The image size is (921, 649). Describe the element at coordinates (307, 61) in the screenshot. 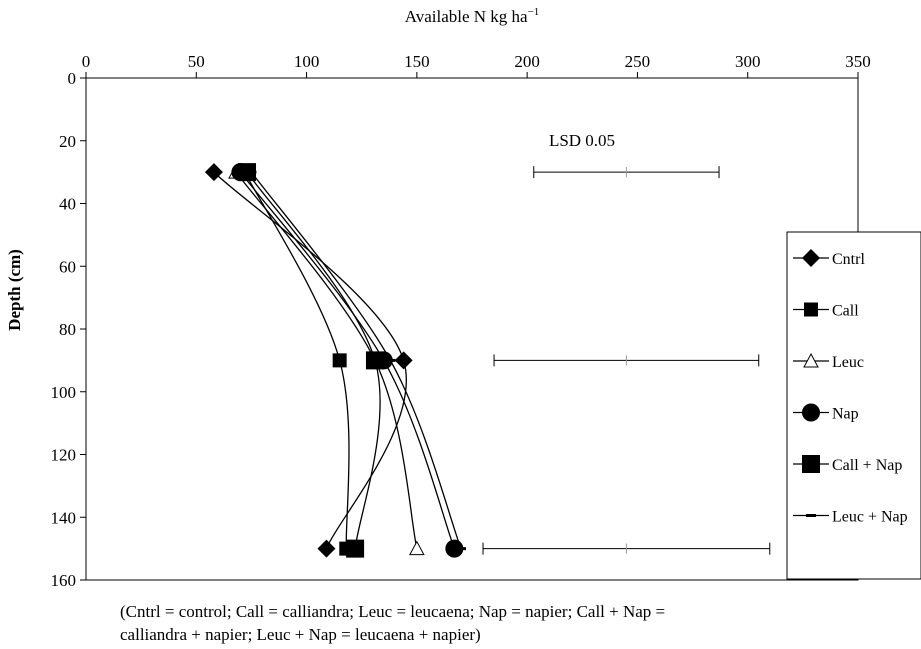

I see `x-tick-label: 100` at that location.